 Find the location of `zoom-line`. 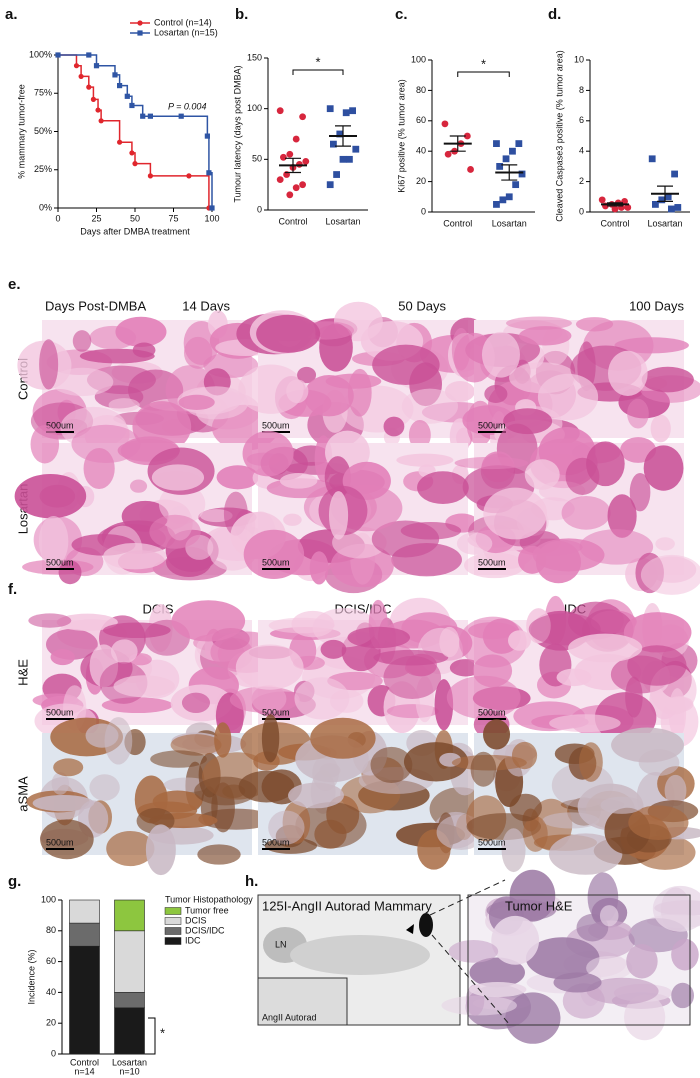

zoom-line is located at coordinates (467, 897).